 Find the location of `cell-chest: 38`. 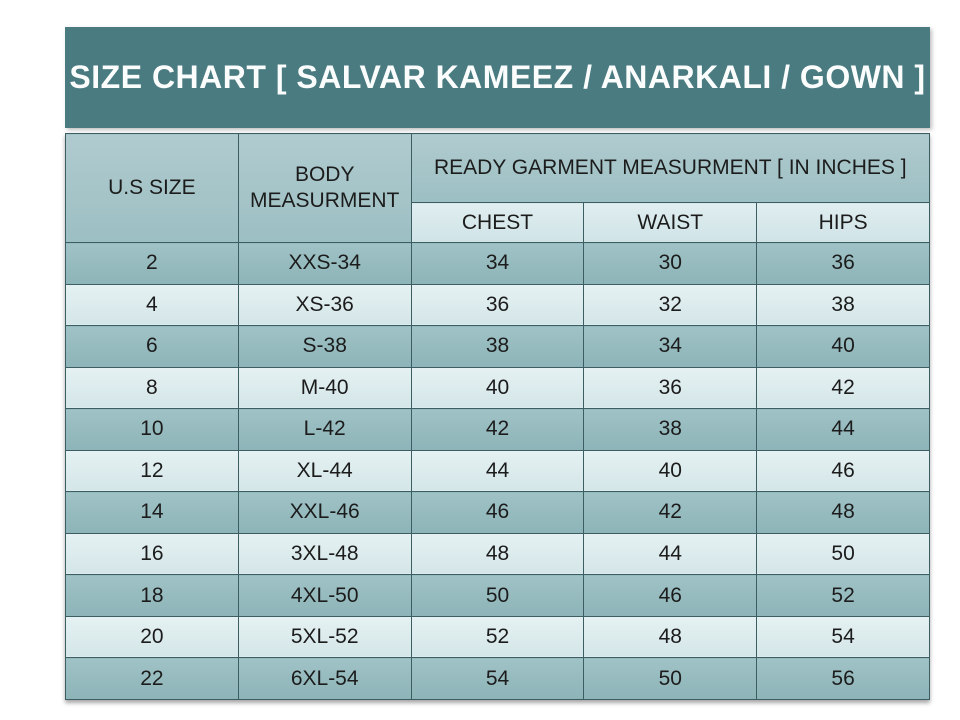

cell-chest: 38 is located at coordinates (497, 346).